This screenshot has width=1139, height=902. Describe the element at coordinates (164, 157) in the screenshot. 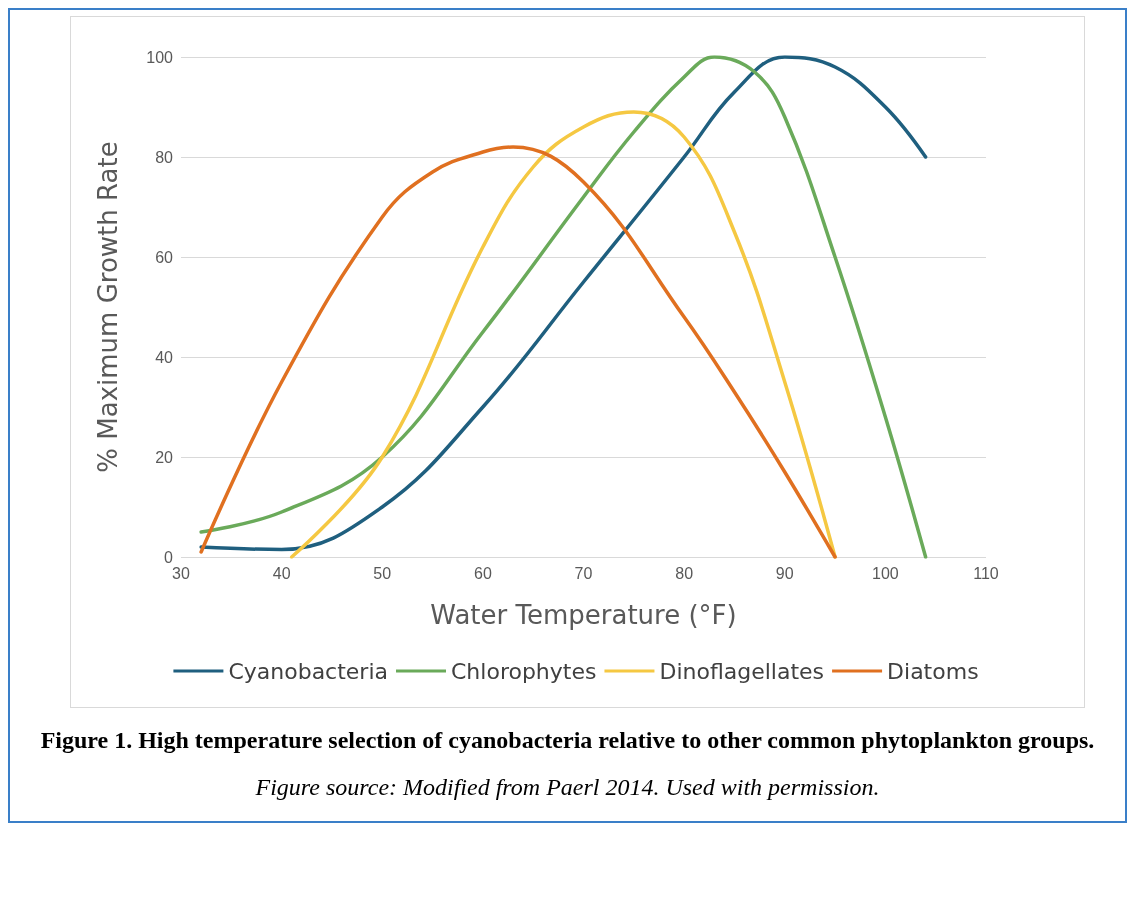

I see `y-tick-label: 80` at that location.